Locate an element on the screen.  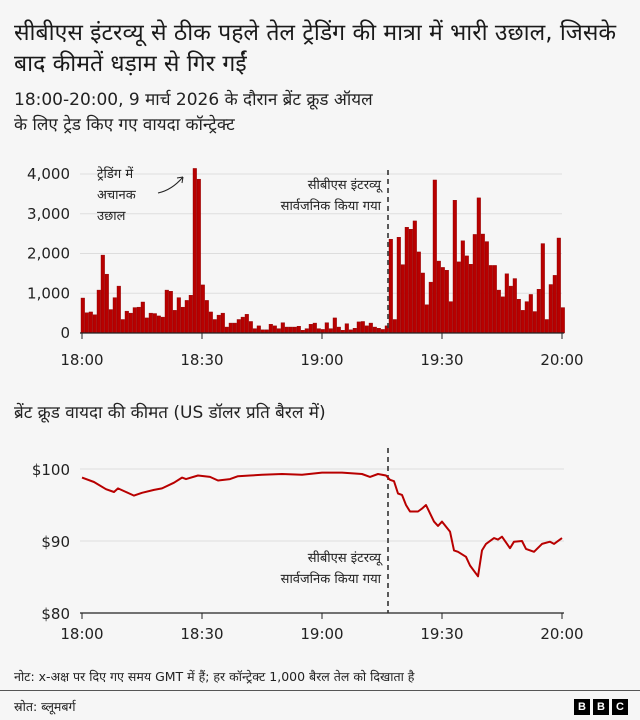
y-tick-label: 3,000 is located at coordinates (48, 214).